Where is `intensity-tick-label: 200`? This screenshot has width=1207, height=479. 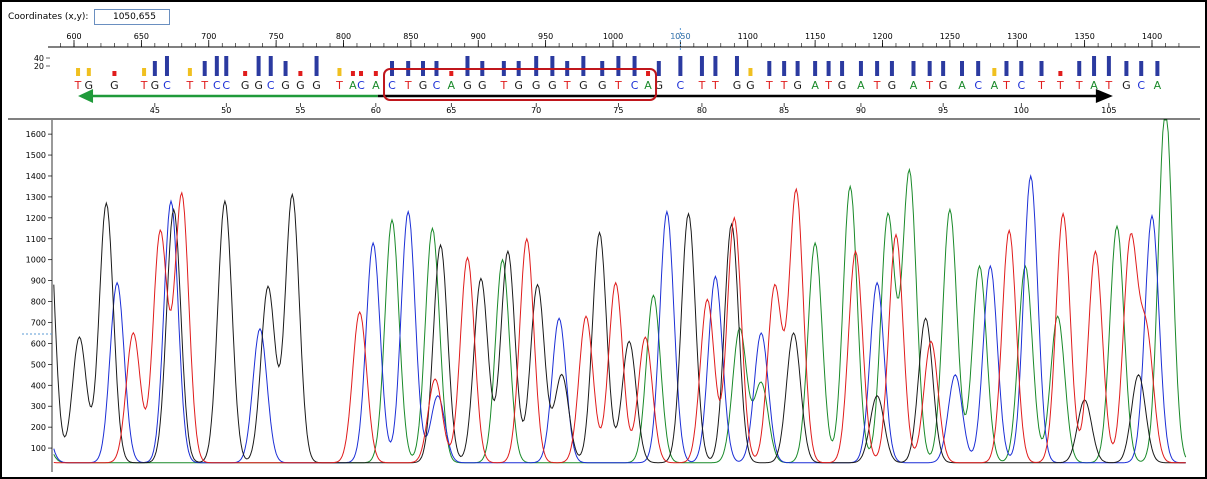 intensity-tick-label: 200 is located at coordinates (38, 427).